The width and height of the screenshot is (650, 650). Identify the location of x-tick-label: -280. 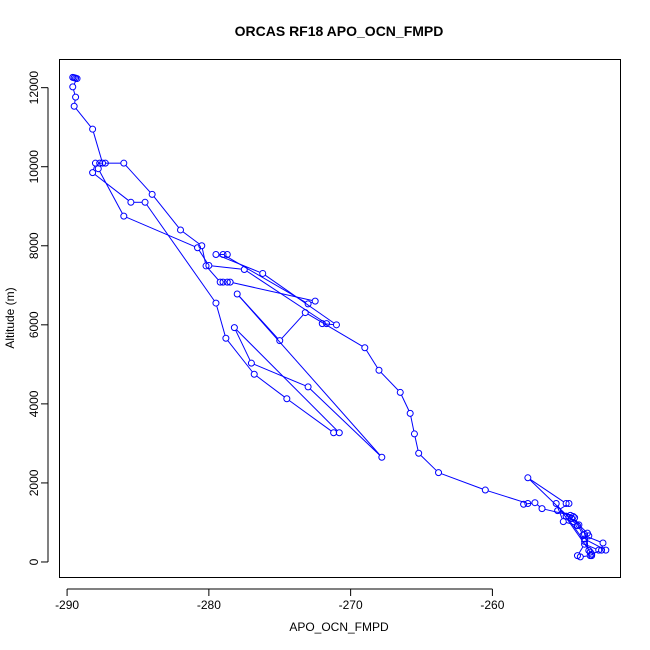
(209, 605).